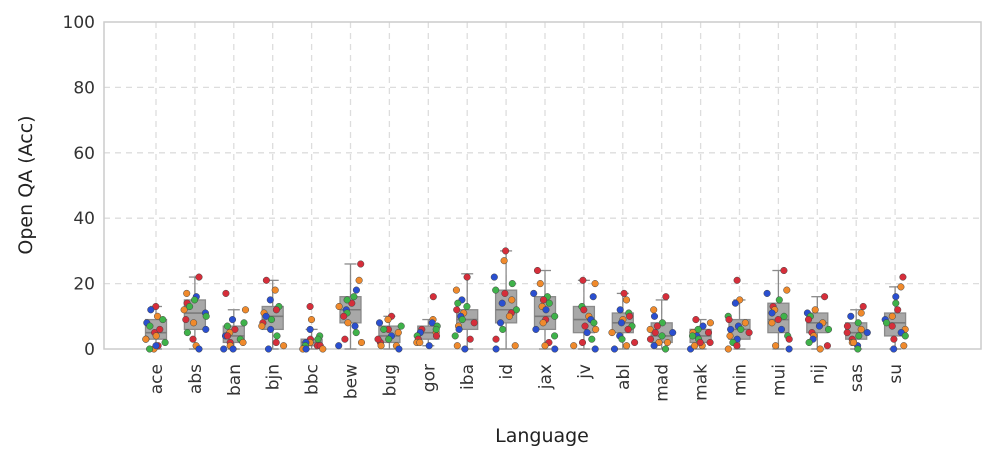 The image size is (996, 461). I want to click on x-tick-label: gor, so click(429, 378).